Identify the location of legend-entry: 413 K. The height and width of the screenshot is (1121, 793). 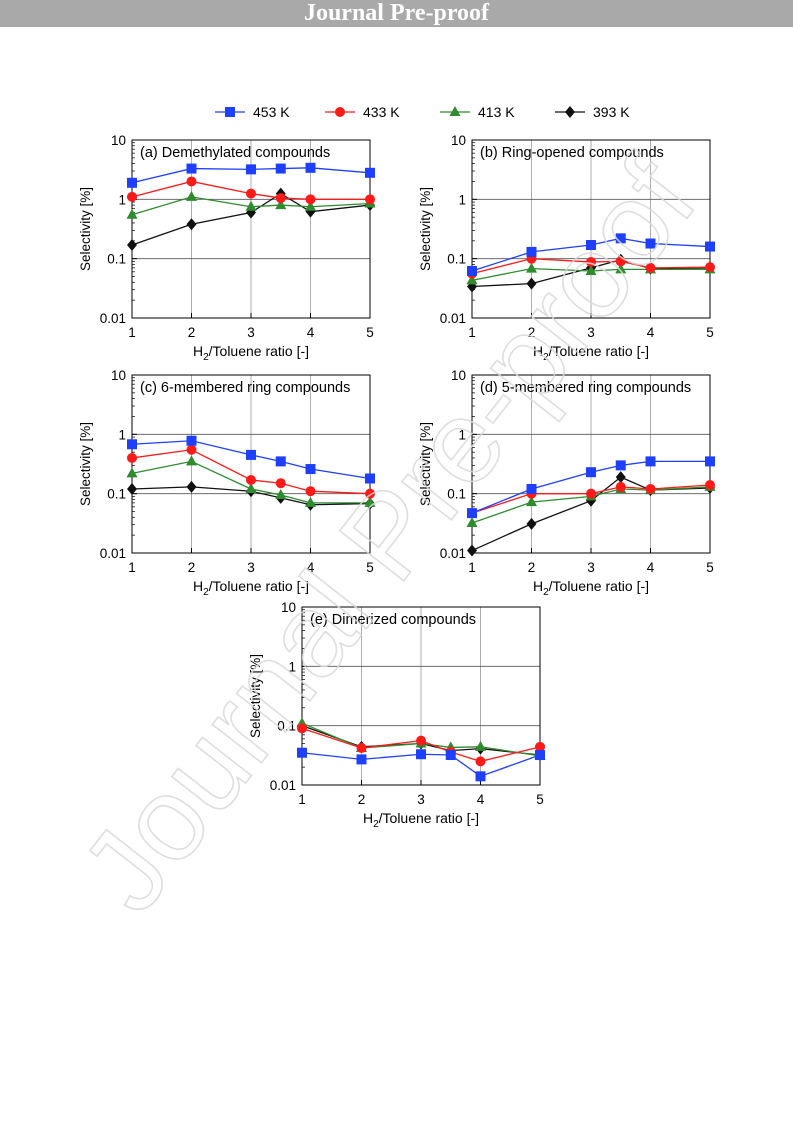
(477, 112).